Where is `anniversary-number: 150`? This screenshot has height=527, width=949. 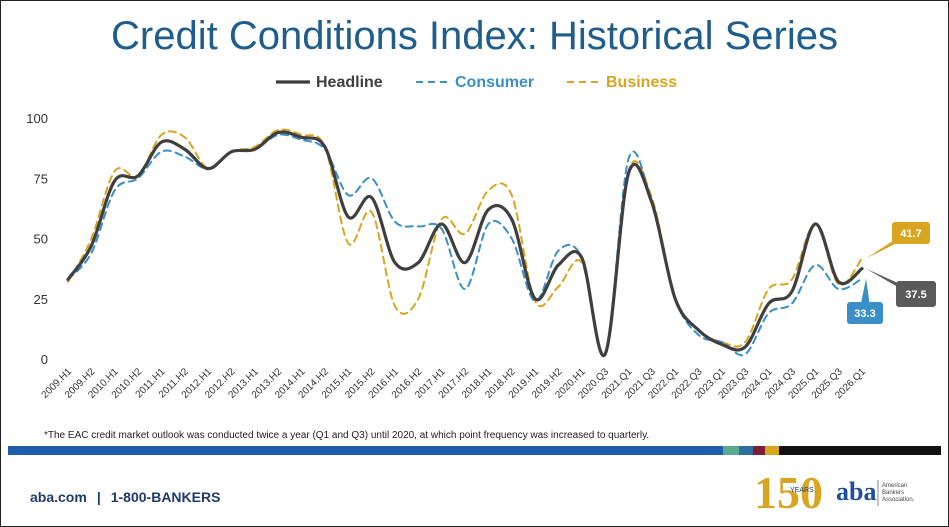
anniversary-number: 150 is located at coordinates (788, 492).